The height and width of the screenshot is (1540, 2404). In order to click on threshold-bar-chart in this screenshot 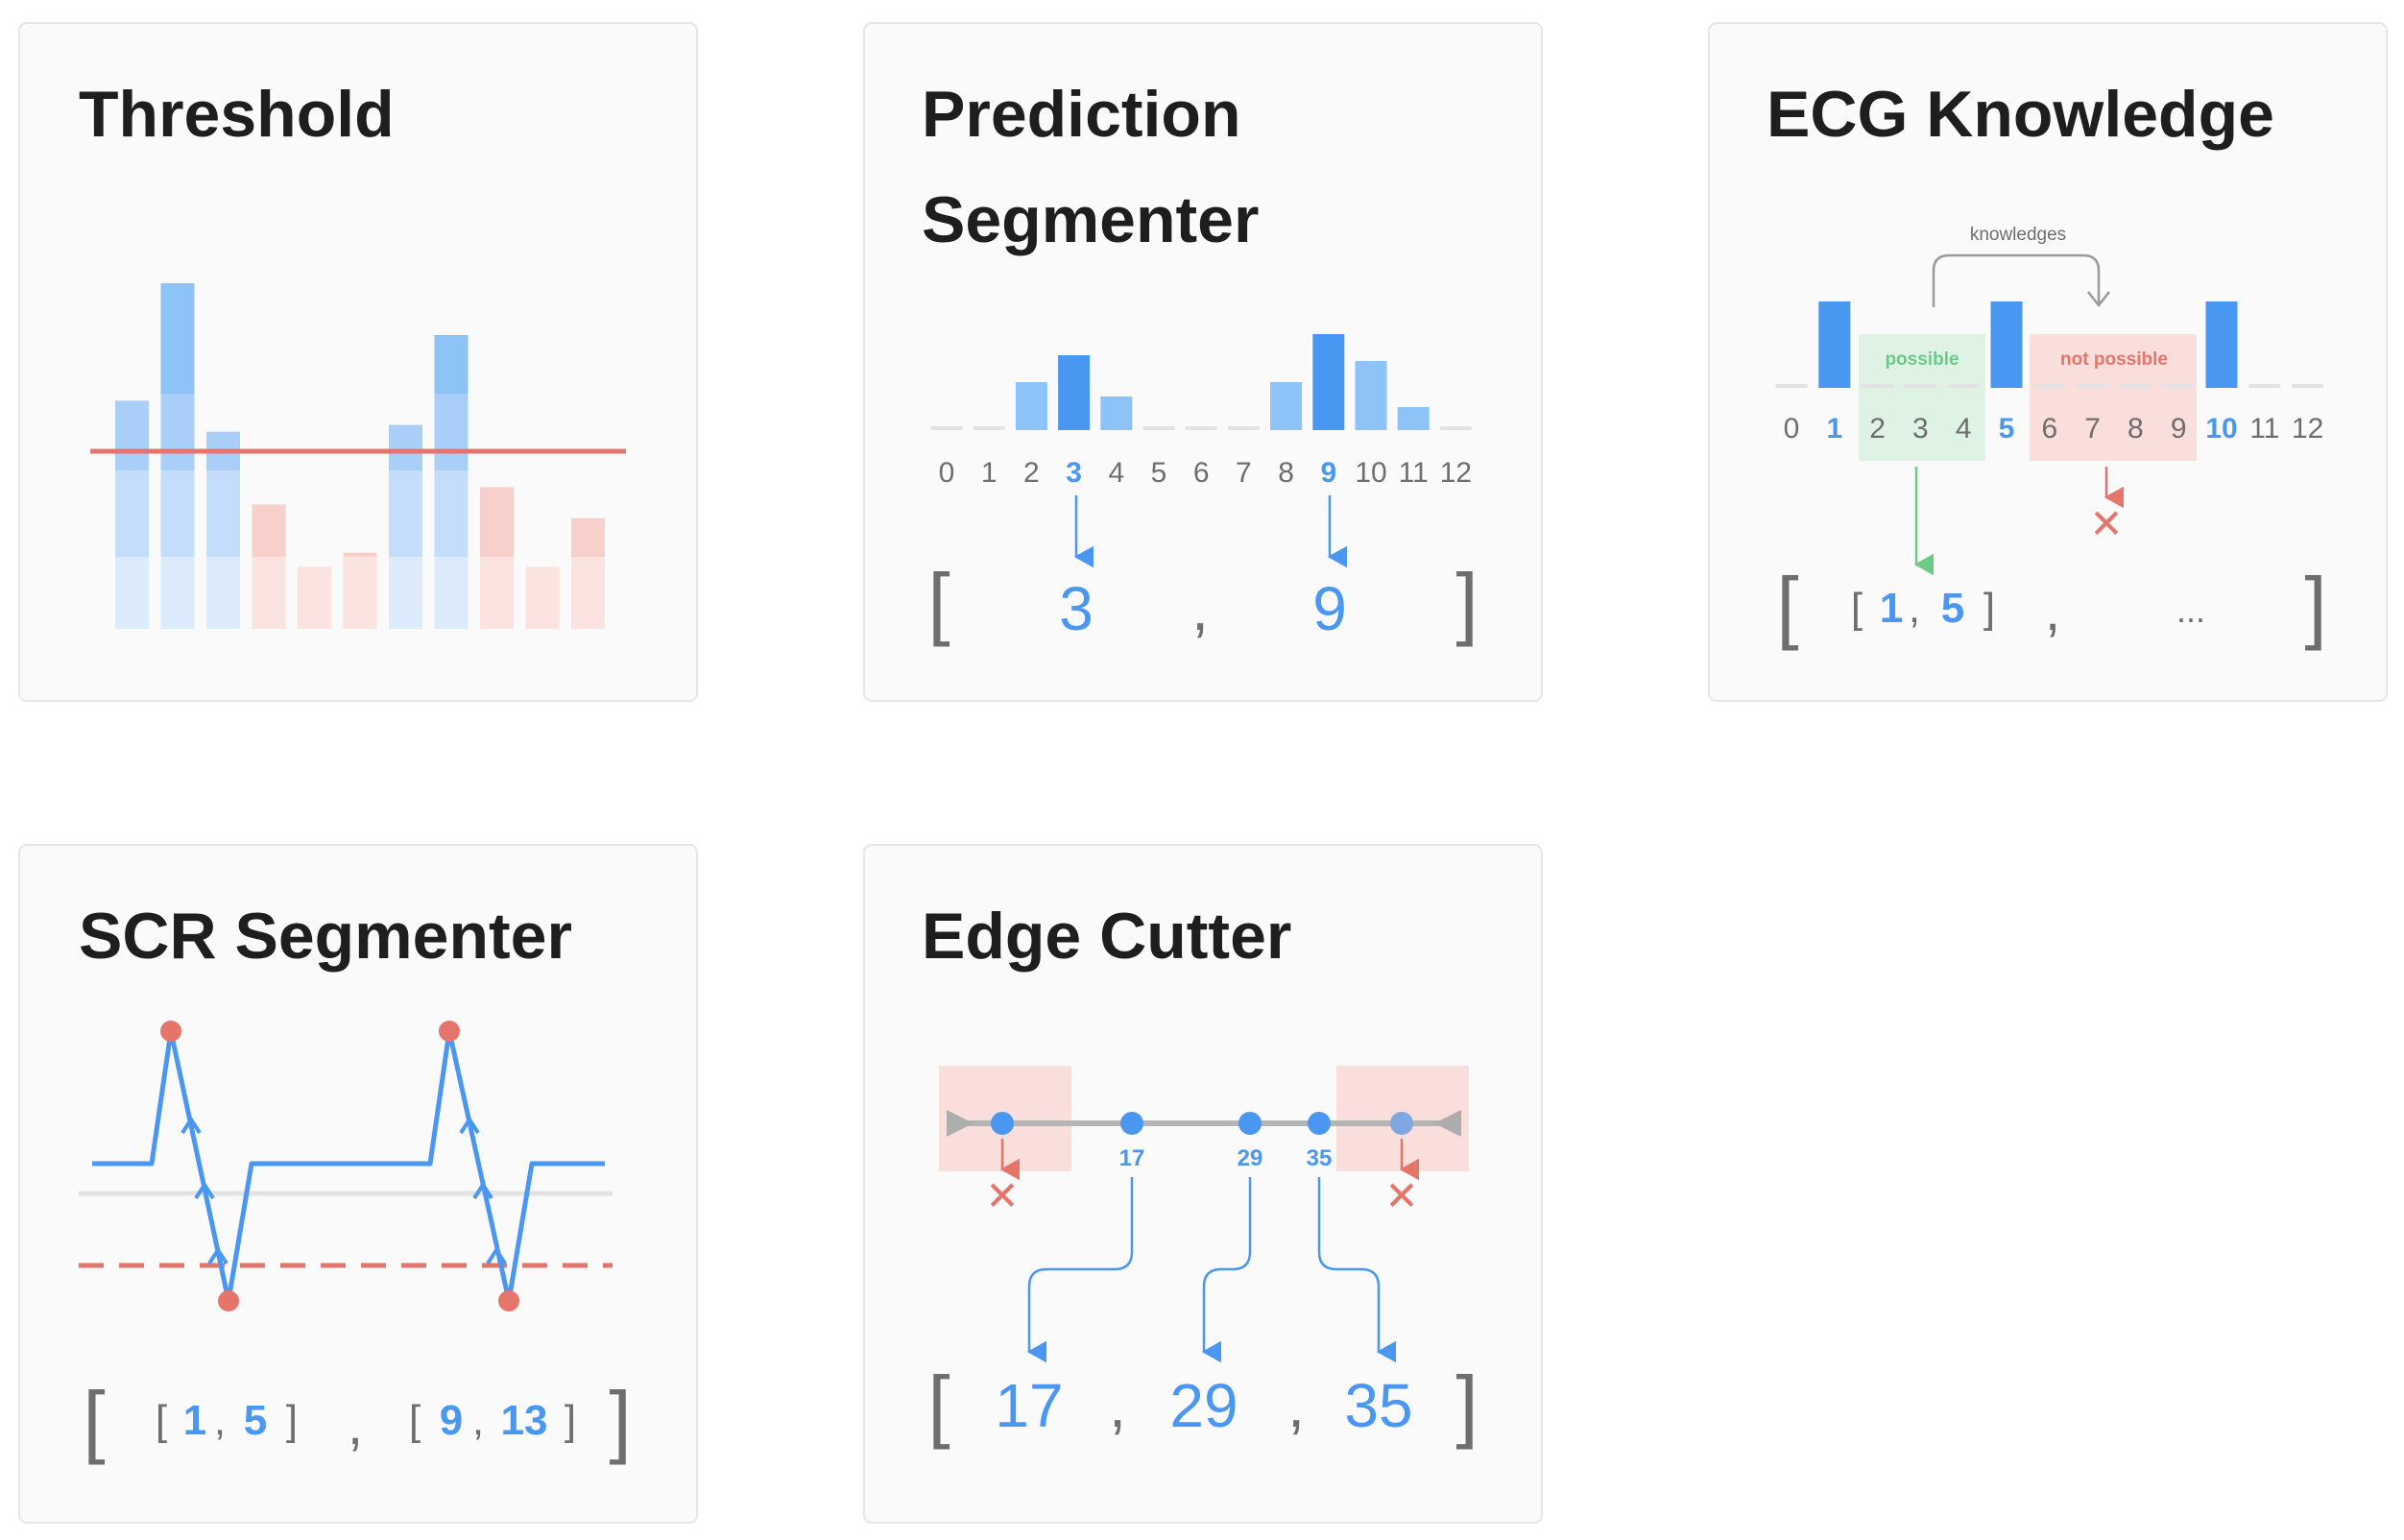, I will do `click(360, 456)`.